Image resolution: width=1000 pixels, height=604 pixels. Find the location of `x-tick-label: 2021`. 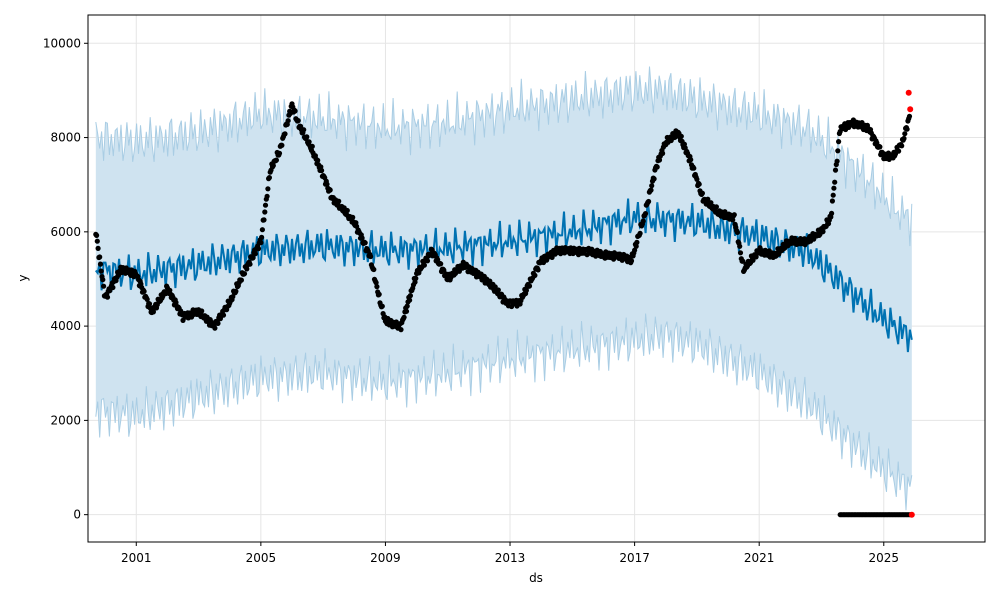

x-tick-label: 2021 is located at coordinates (759, 558).